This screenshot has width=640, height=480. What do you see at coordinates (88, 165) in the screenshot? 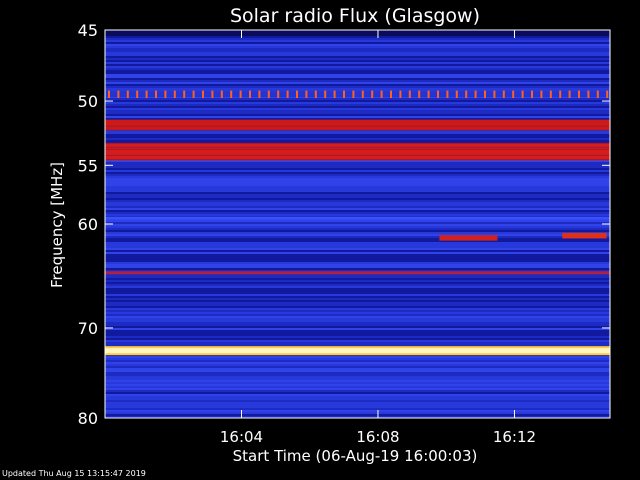
I see `y-tick-label: 55` at bounding box center [88, 165].